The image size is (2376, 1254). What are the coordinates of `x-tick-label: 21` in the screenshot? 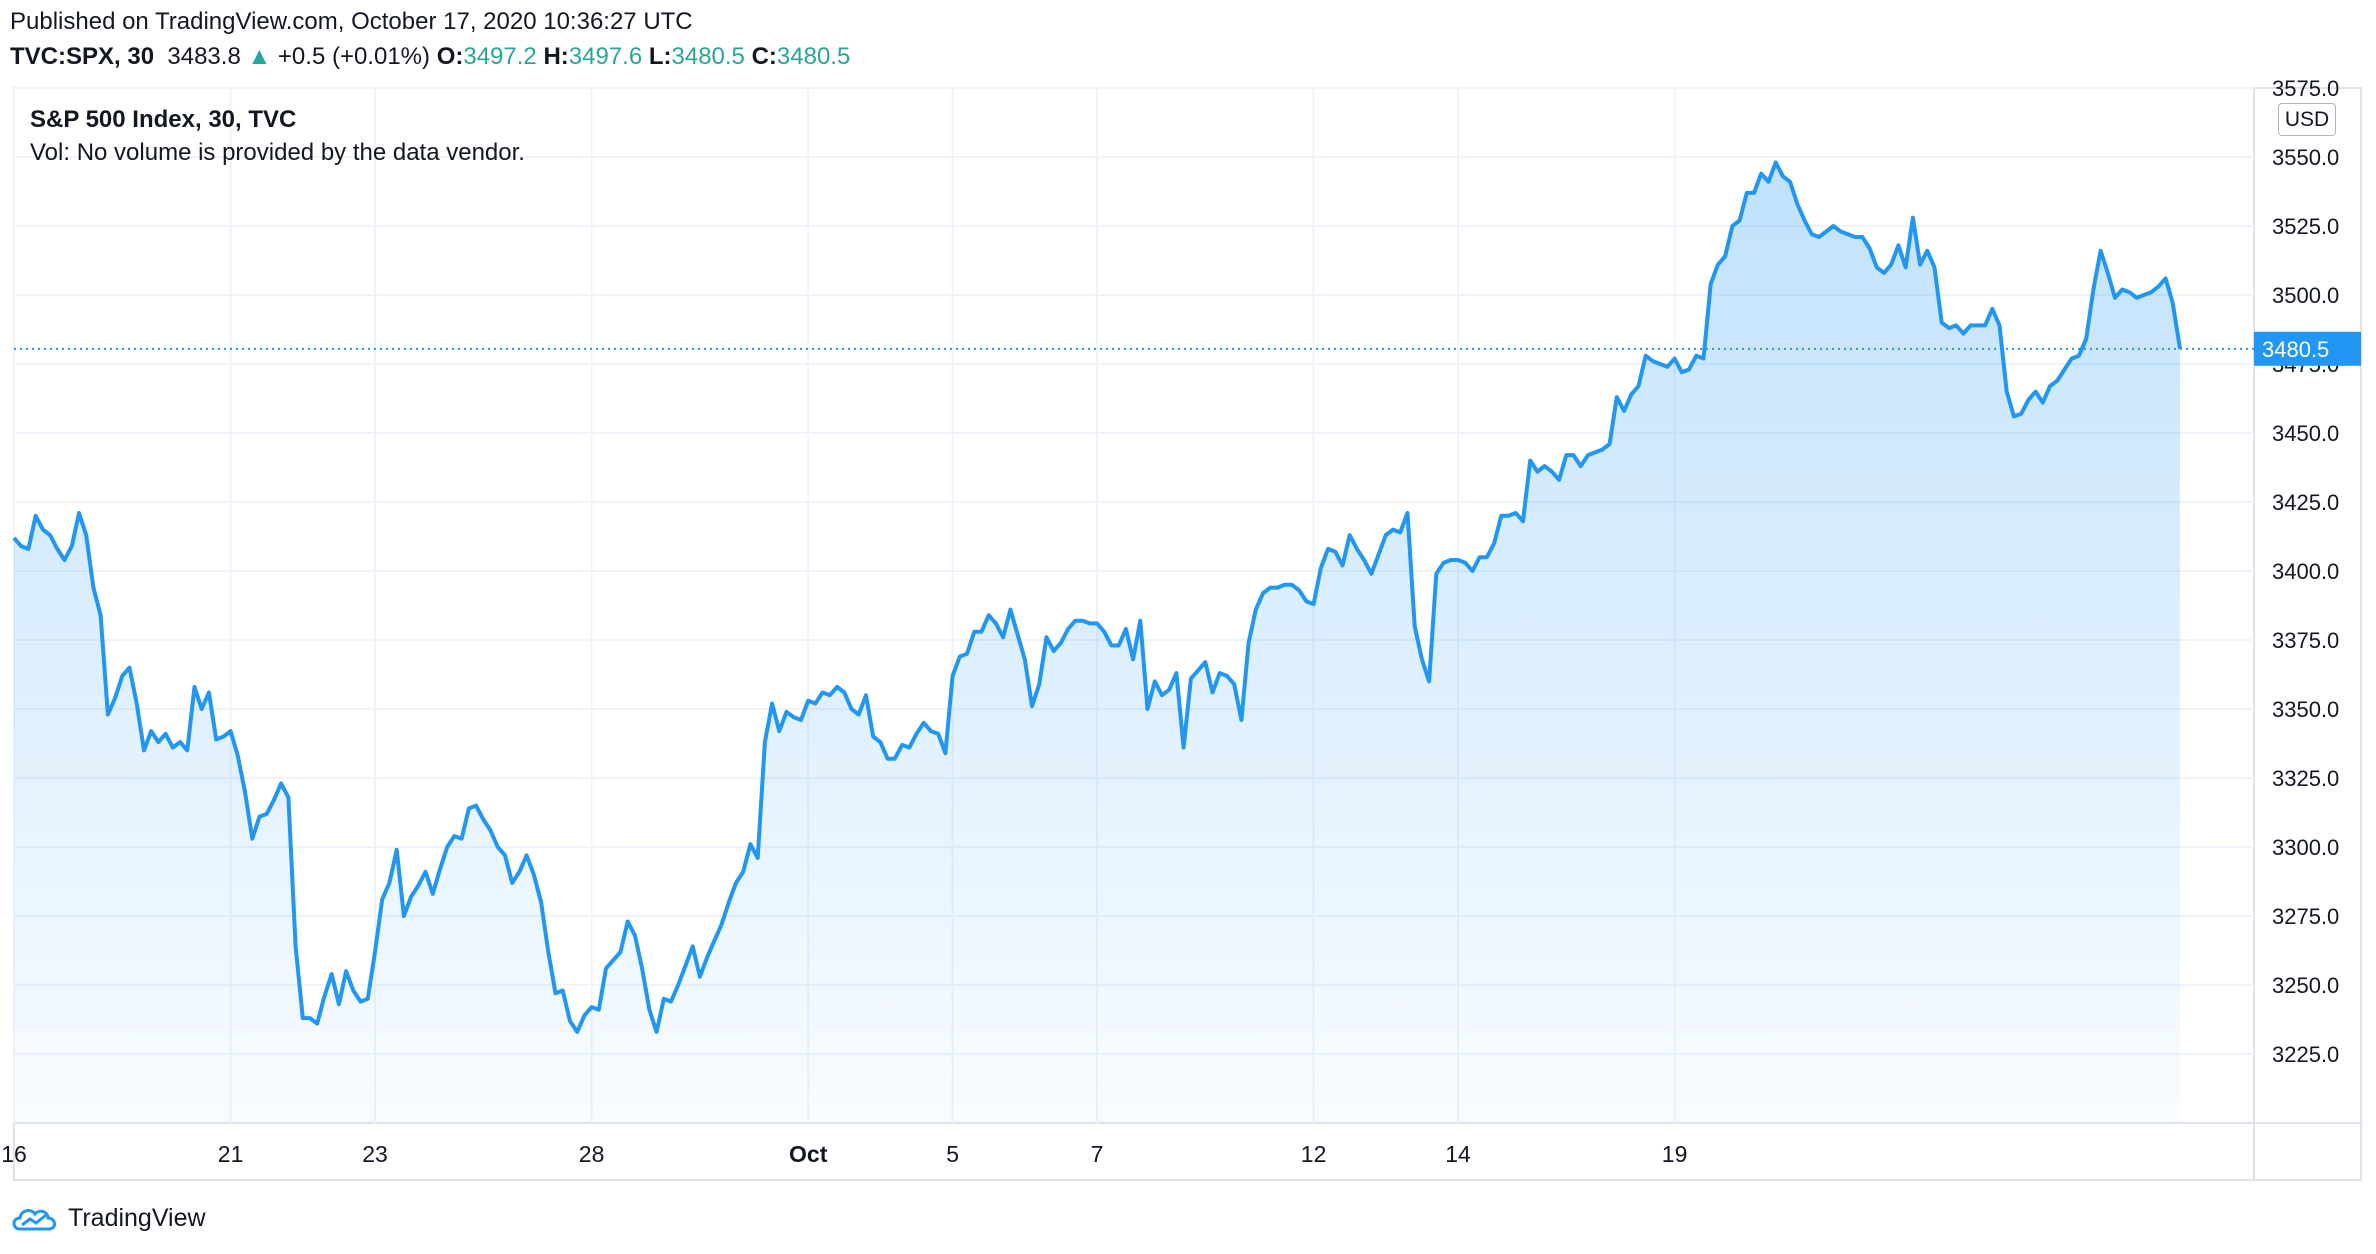 It's located at (231, 1154).